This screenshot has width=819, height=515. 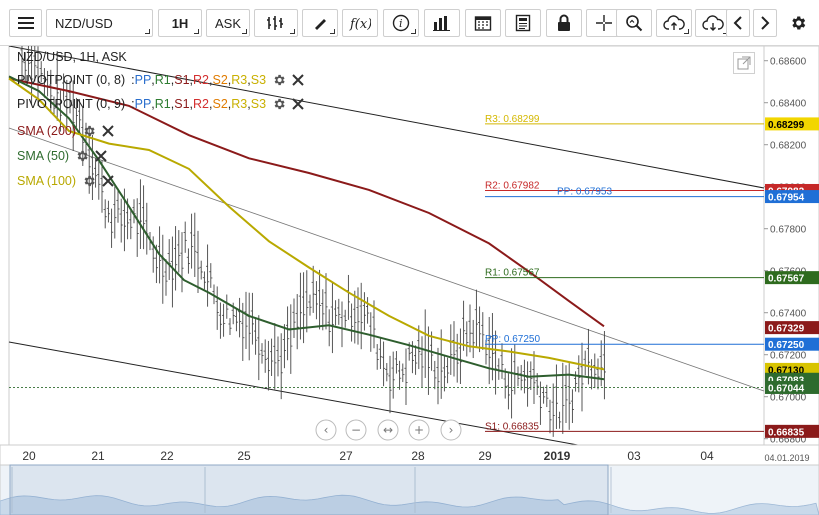 I want to click on pivot-label: PP: 0.67250, so click(x=512, y=339).